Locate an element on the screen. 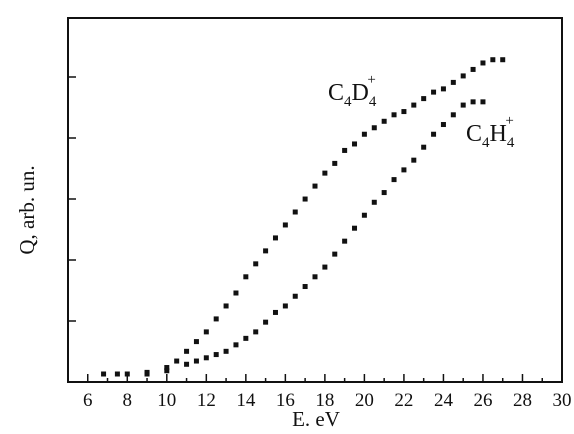 The width and height of the screenshot is (574, 434). x-tick-label: 20 is located at coordinates (364, 400).